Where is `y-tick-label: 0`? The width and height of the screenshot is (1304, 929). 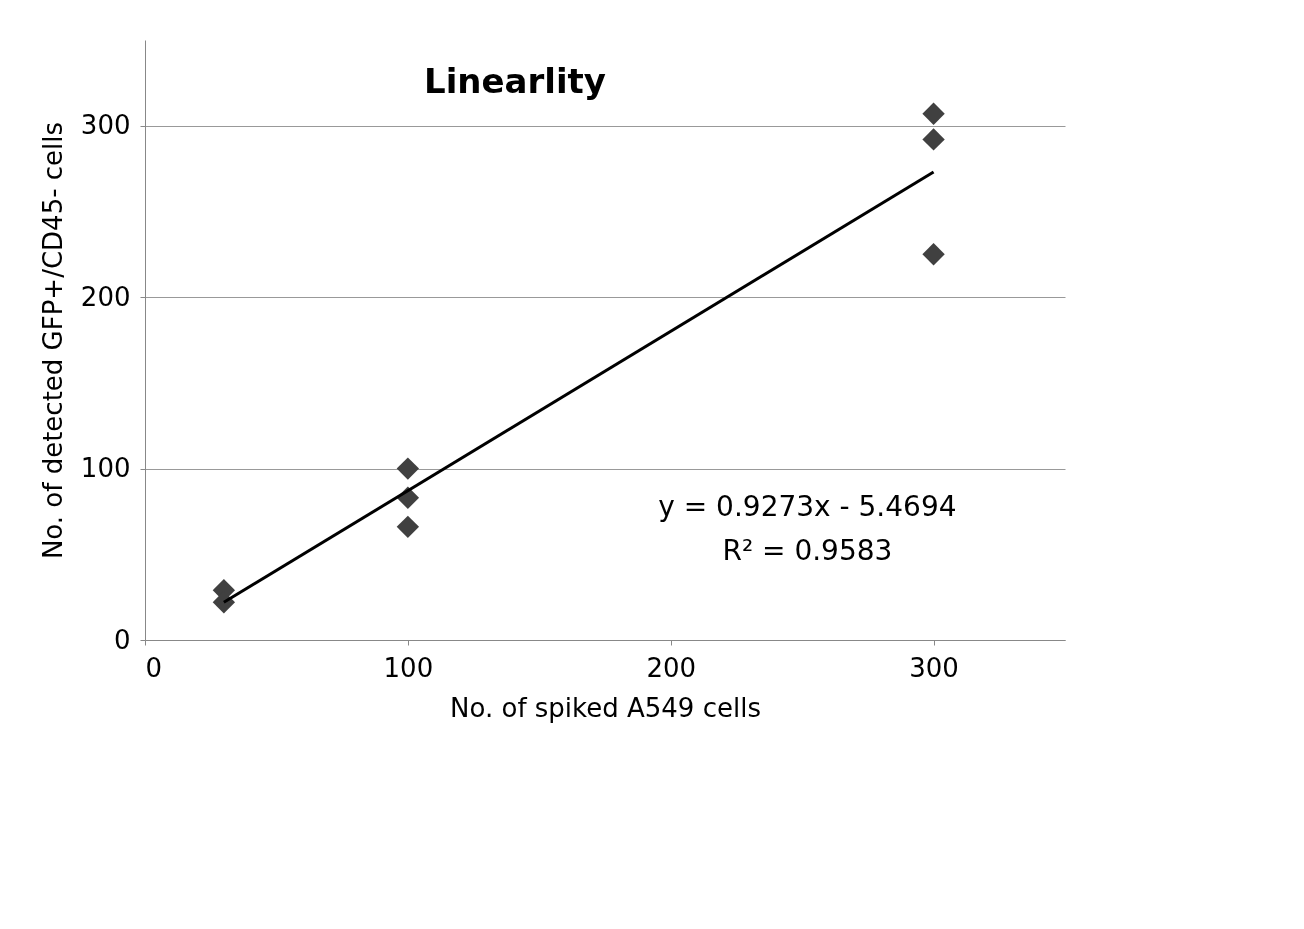 y-tick-label: 0 is located at coordinates (122, 639).